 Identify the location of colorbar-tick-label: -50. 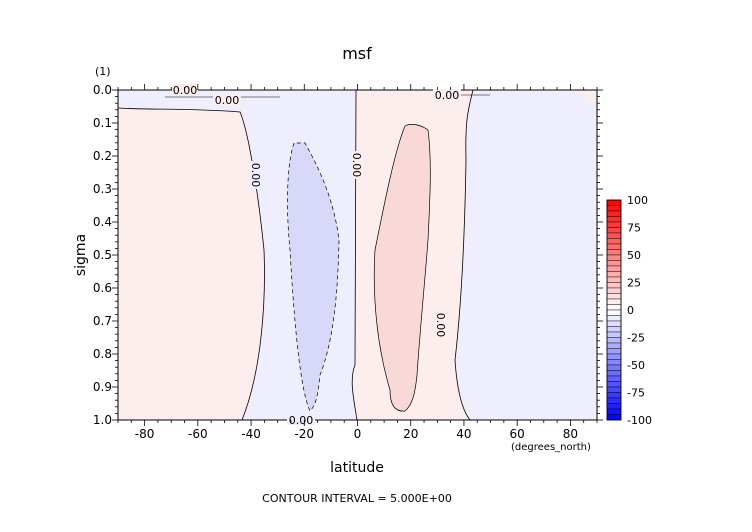
(636, 365).